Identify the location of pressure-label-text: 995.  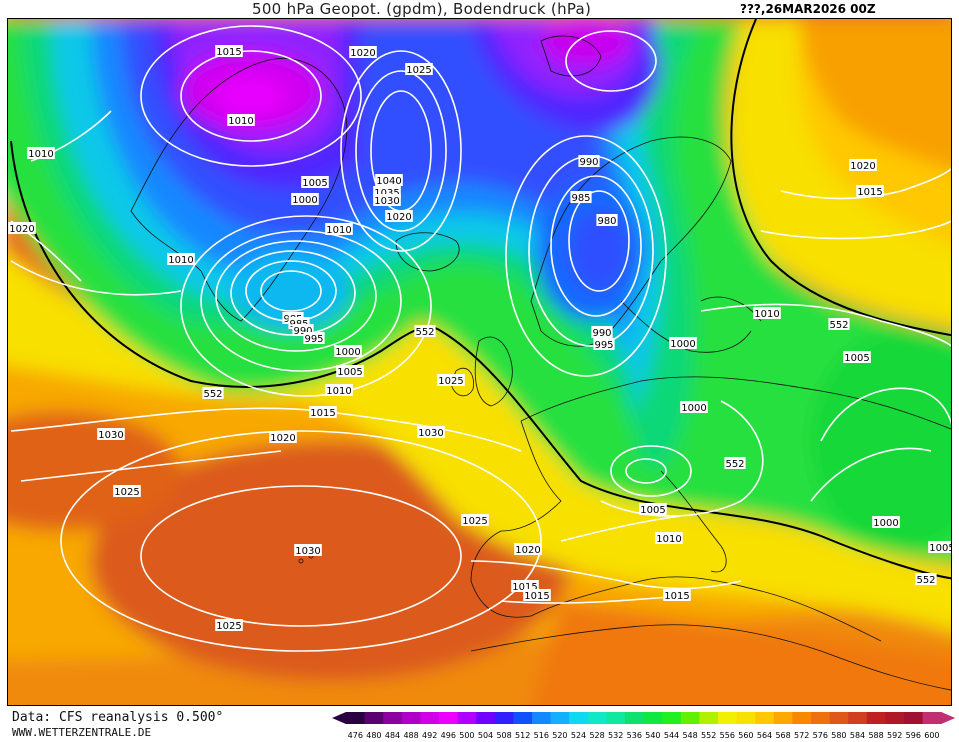
(603, 345).